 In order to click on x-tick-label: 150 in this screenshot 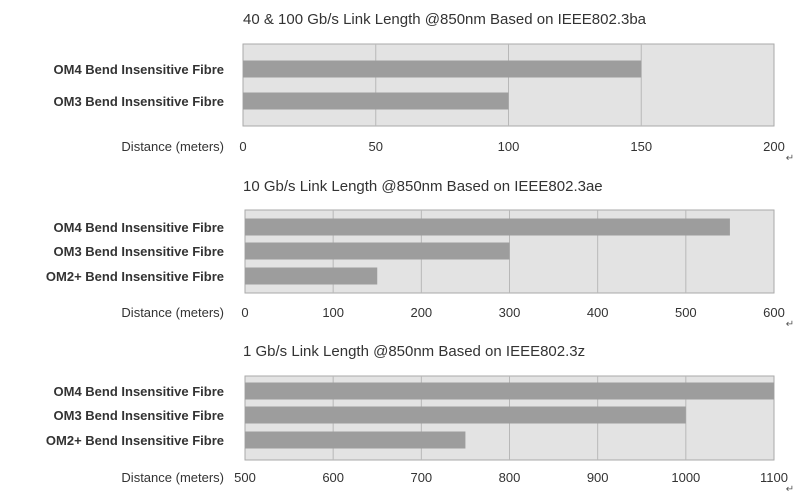, I will do `click(641, 146)`.